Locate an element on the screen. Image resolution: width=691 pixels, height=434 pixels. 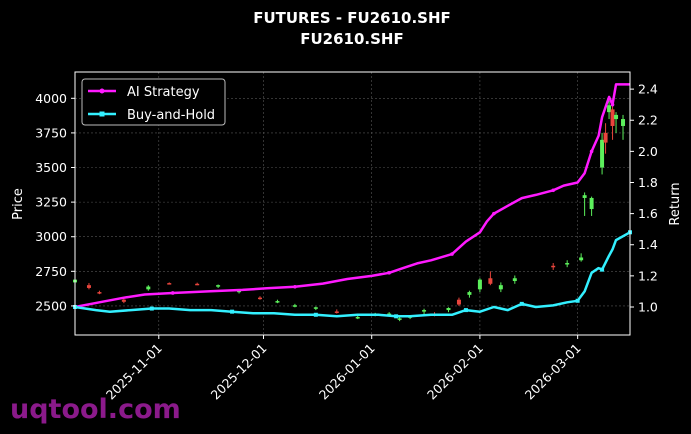
y-right-tick-label: 1.4 is located at coordinates (648, 244).